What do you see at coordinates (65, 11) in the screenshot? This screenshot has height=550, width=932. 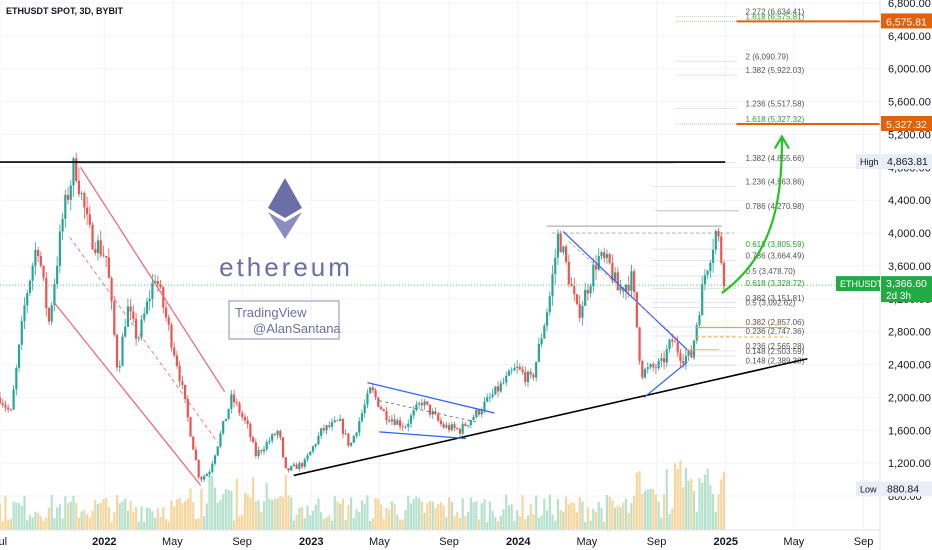 I see `chart-title: ETHUSDT SPOT, 3D, BYBIT` at bounding box center [65, 11].